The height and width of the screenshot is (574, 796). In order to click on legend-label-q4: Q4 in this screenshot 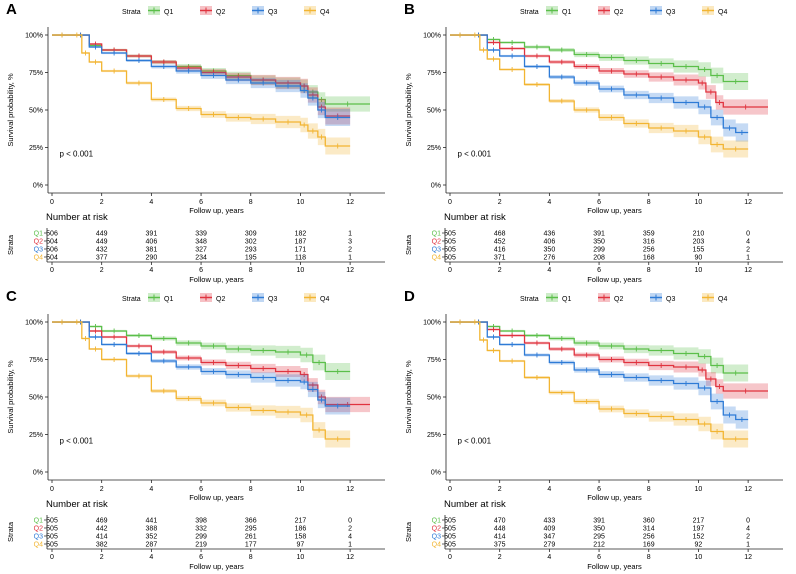, I will do `click(722, 299)`.